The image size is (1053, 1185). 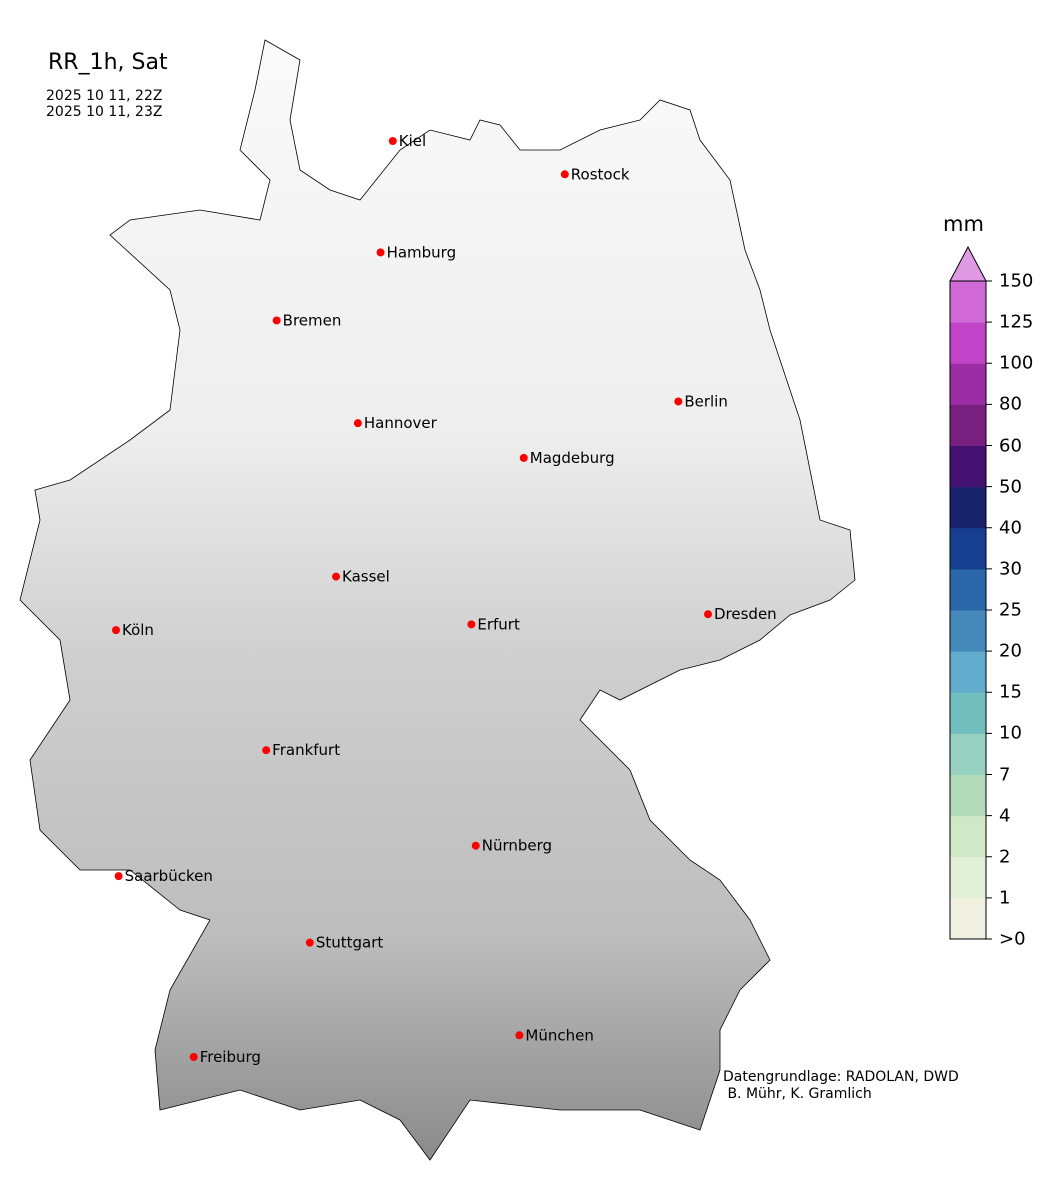 What do you see at coordinates (104, 96) in the screenshot?
I see `time-start: 2025 10 11, 22Z` at bounding box center [104, 96].